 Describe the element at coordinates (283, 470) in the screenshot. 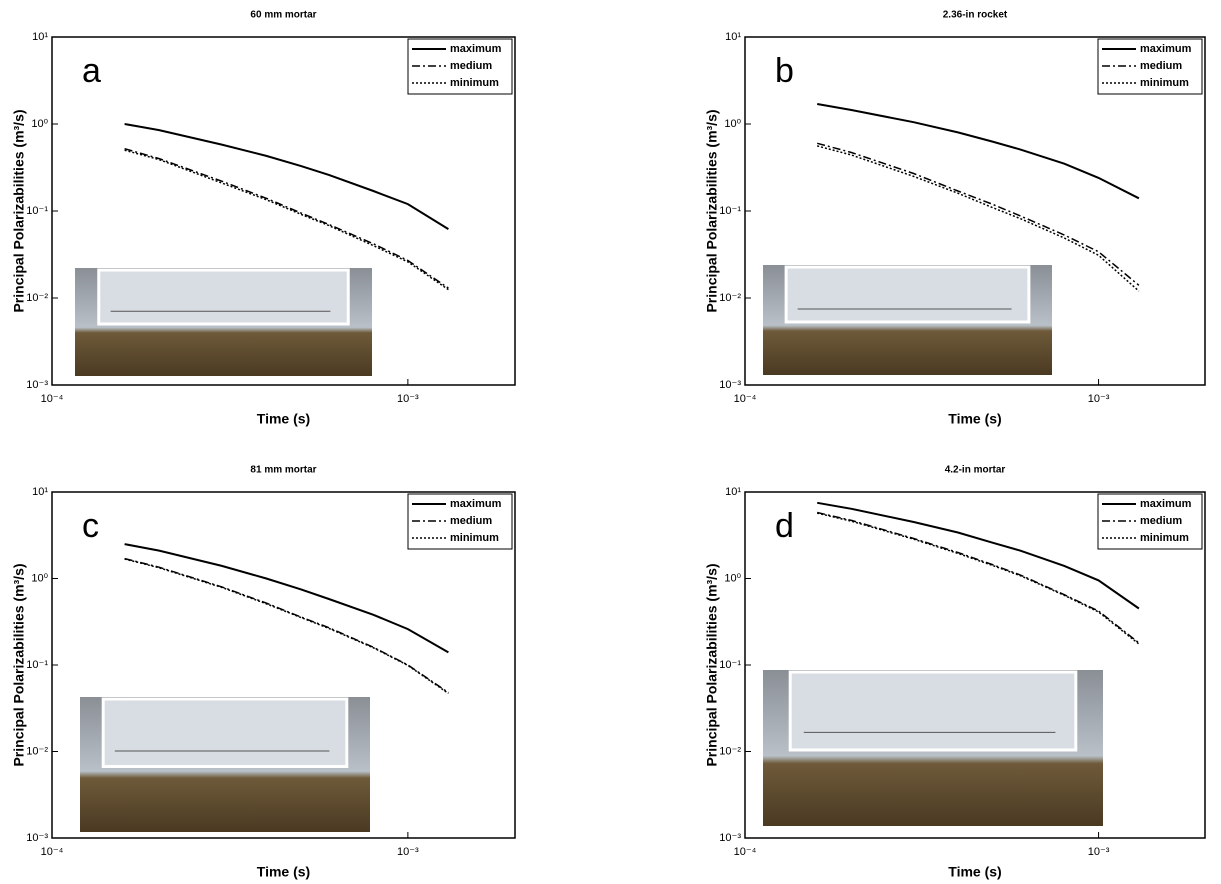

I see `chart-title: 81 mm mortar` at that location.